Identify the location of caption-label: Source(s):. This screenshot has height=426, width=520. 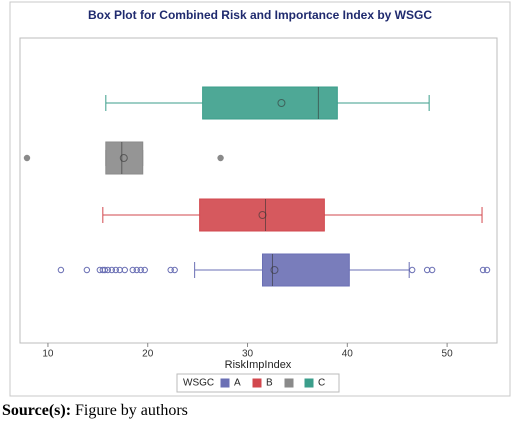
(37, 410).